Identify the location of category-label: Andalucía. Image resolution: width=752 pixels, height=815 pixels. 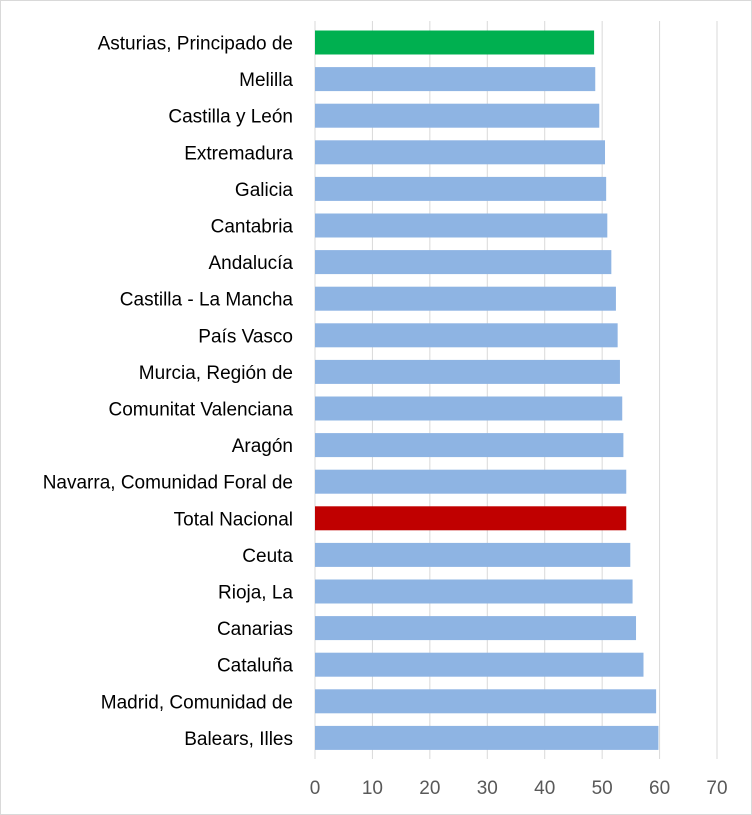
(250, 263).